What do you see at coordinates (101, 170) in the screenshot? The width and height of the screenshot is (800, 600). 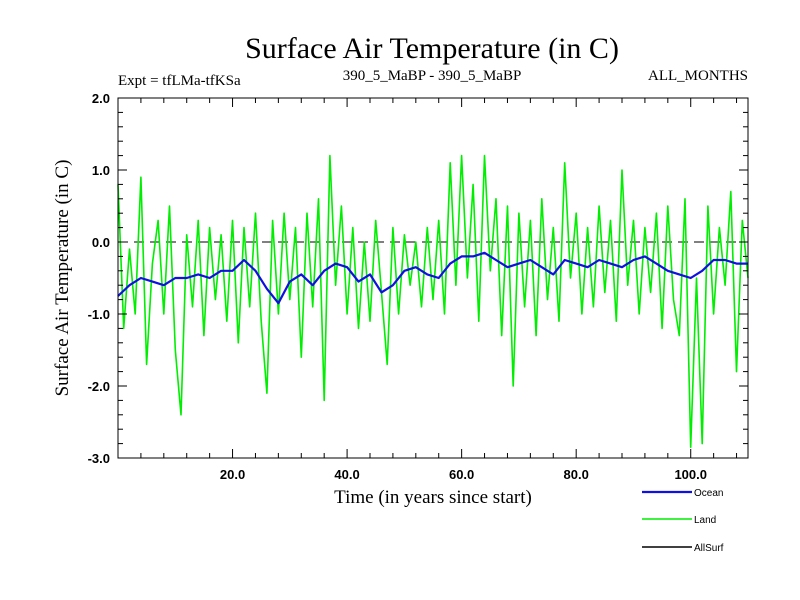 I see `y-tick-label: 1.0` at bounding box center [101, 170].